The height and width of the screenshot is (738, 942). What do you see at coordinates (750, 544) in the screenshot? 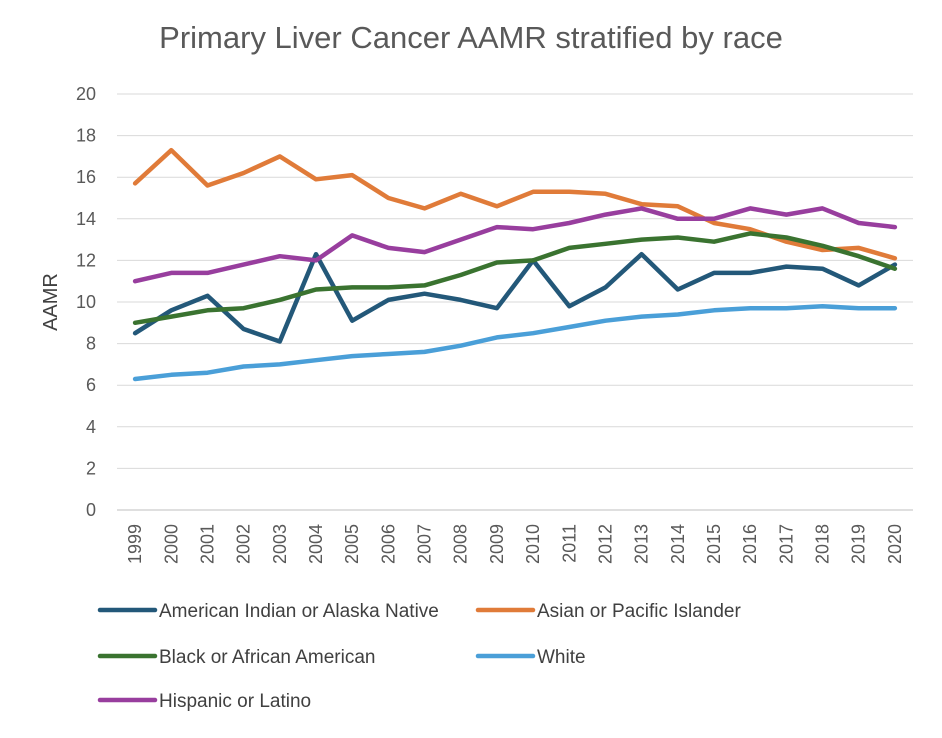
I see `x-tick-label: 2016` at bounding box center [750, 544].